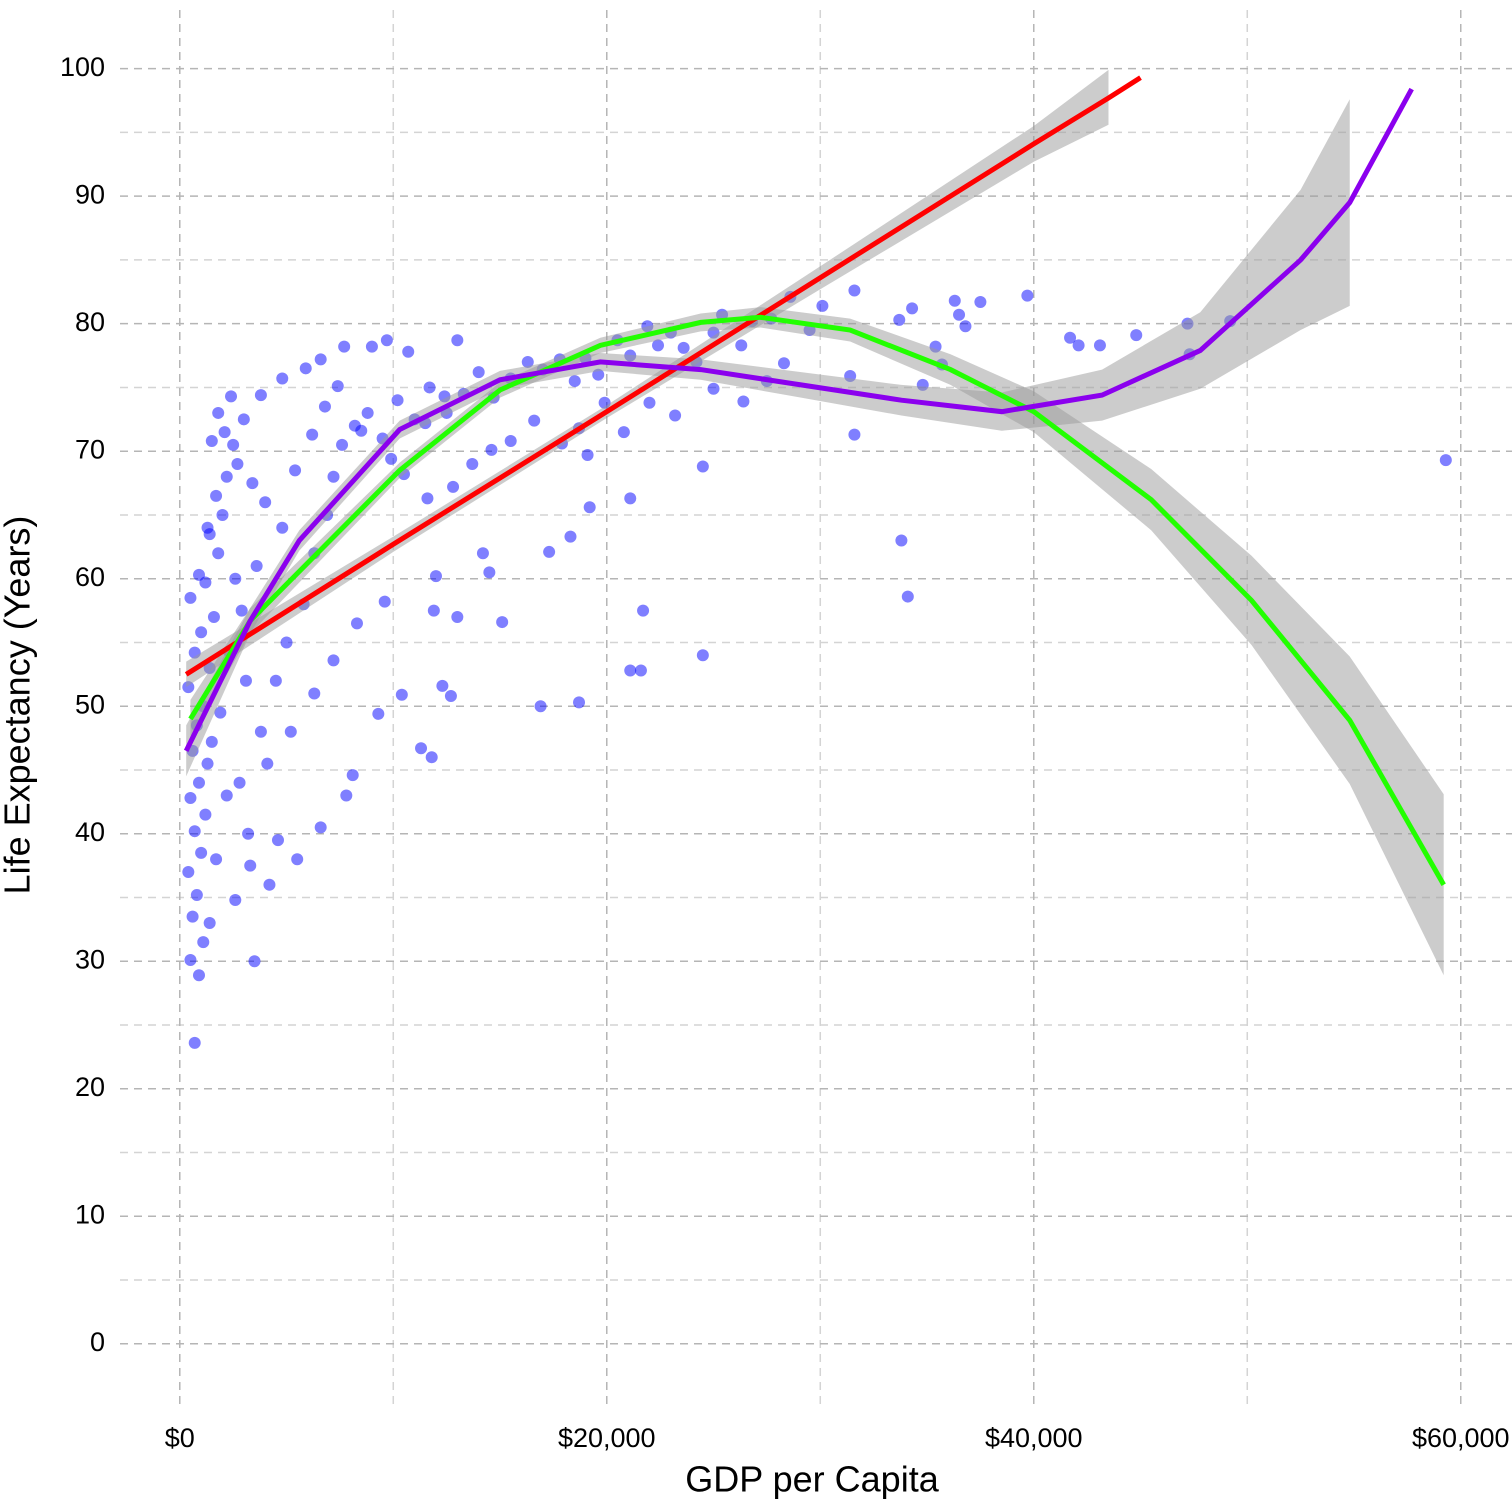 Image resolution: width=1512 pixels, height=1512 pixels. Describe the element at coordinates (90, 449) in the screenshot. I see `y-tick-label: 70` at that location.